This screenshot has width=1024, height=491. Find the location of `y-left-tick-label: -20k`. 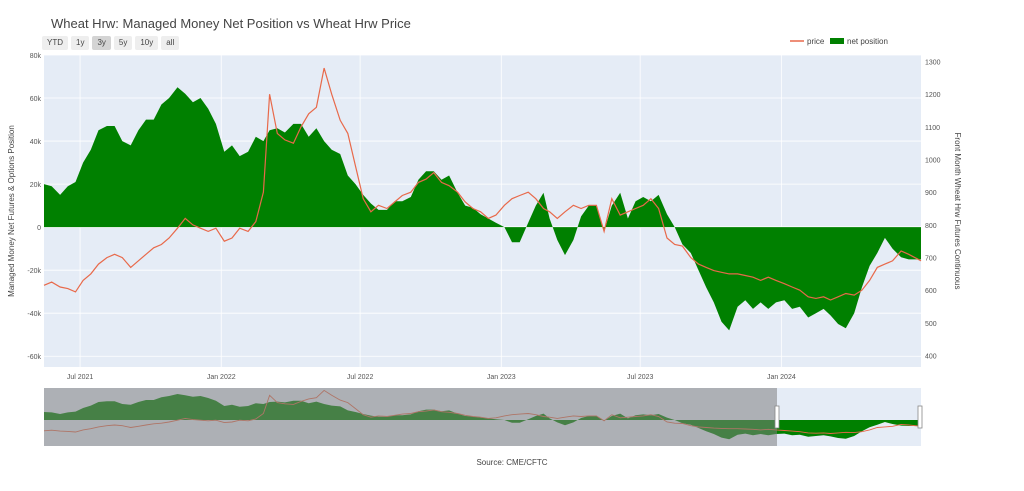

y-left-tick-label: -20k is located at coordinates (34, 271).